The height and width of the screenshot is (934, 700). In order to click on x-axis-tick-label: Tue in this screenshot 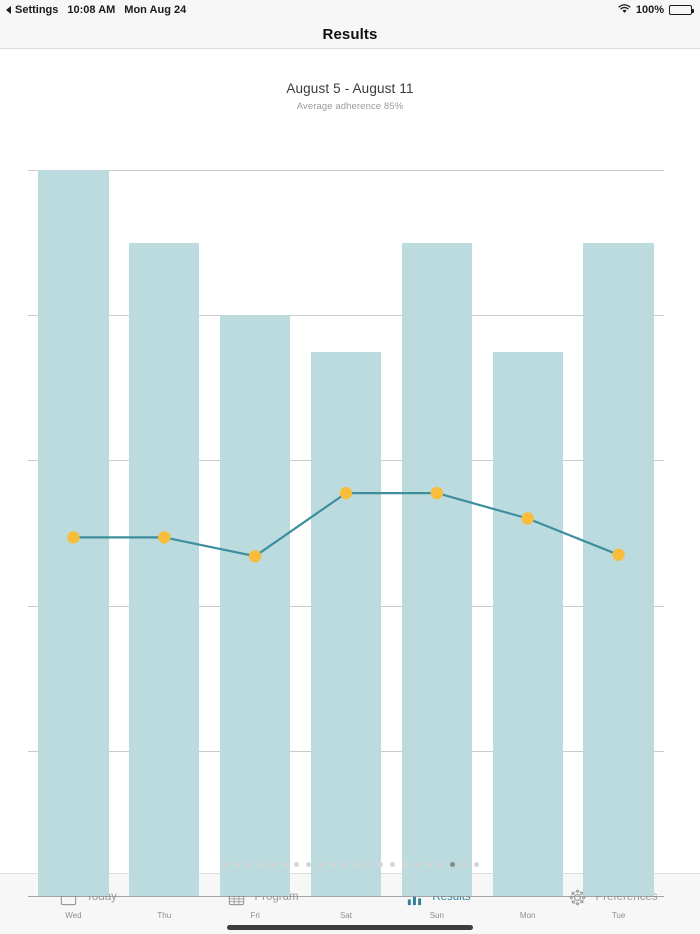, I will do `click(618, 915)`.